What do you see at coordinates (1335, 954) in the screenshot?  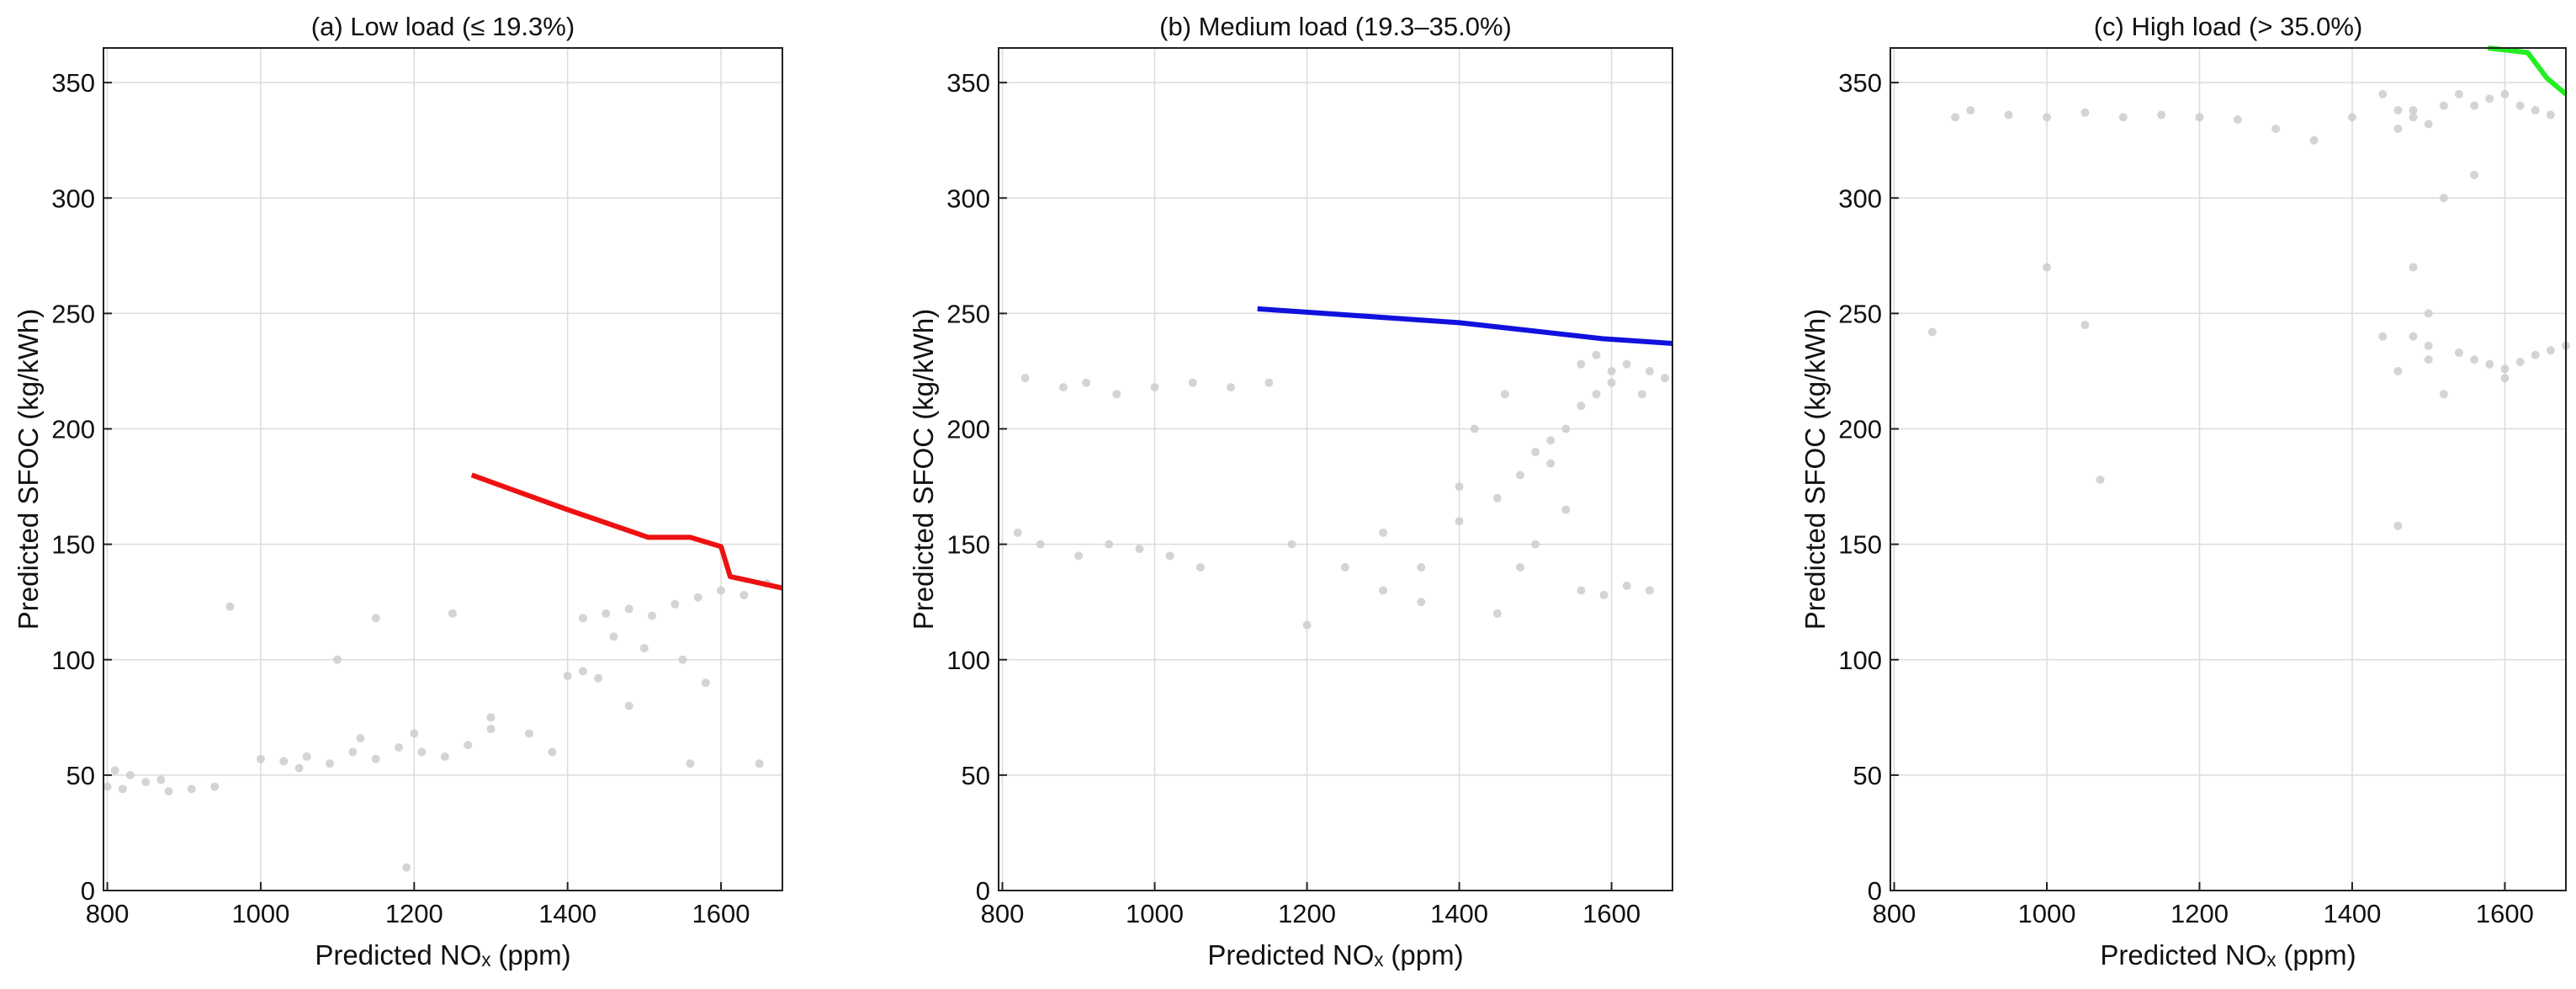 I see `x-axis-label: Predicted NOₓ (ppm)` at bounding box center [1335, 954].